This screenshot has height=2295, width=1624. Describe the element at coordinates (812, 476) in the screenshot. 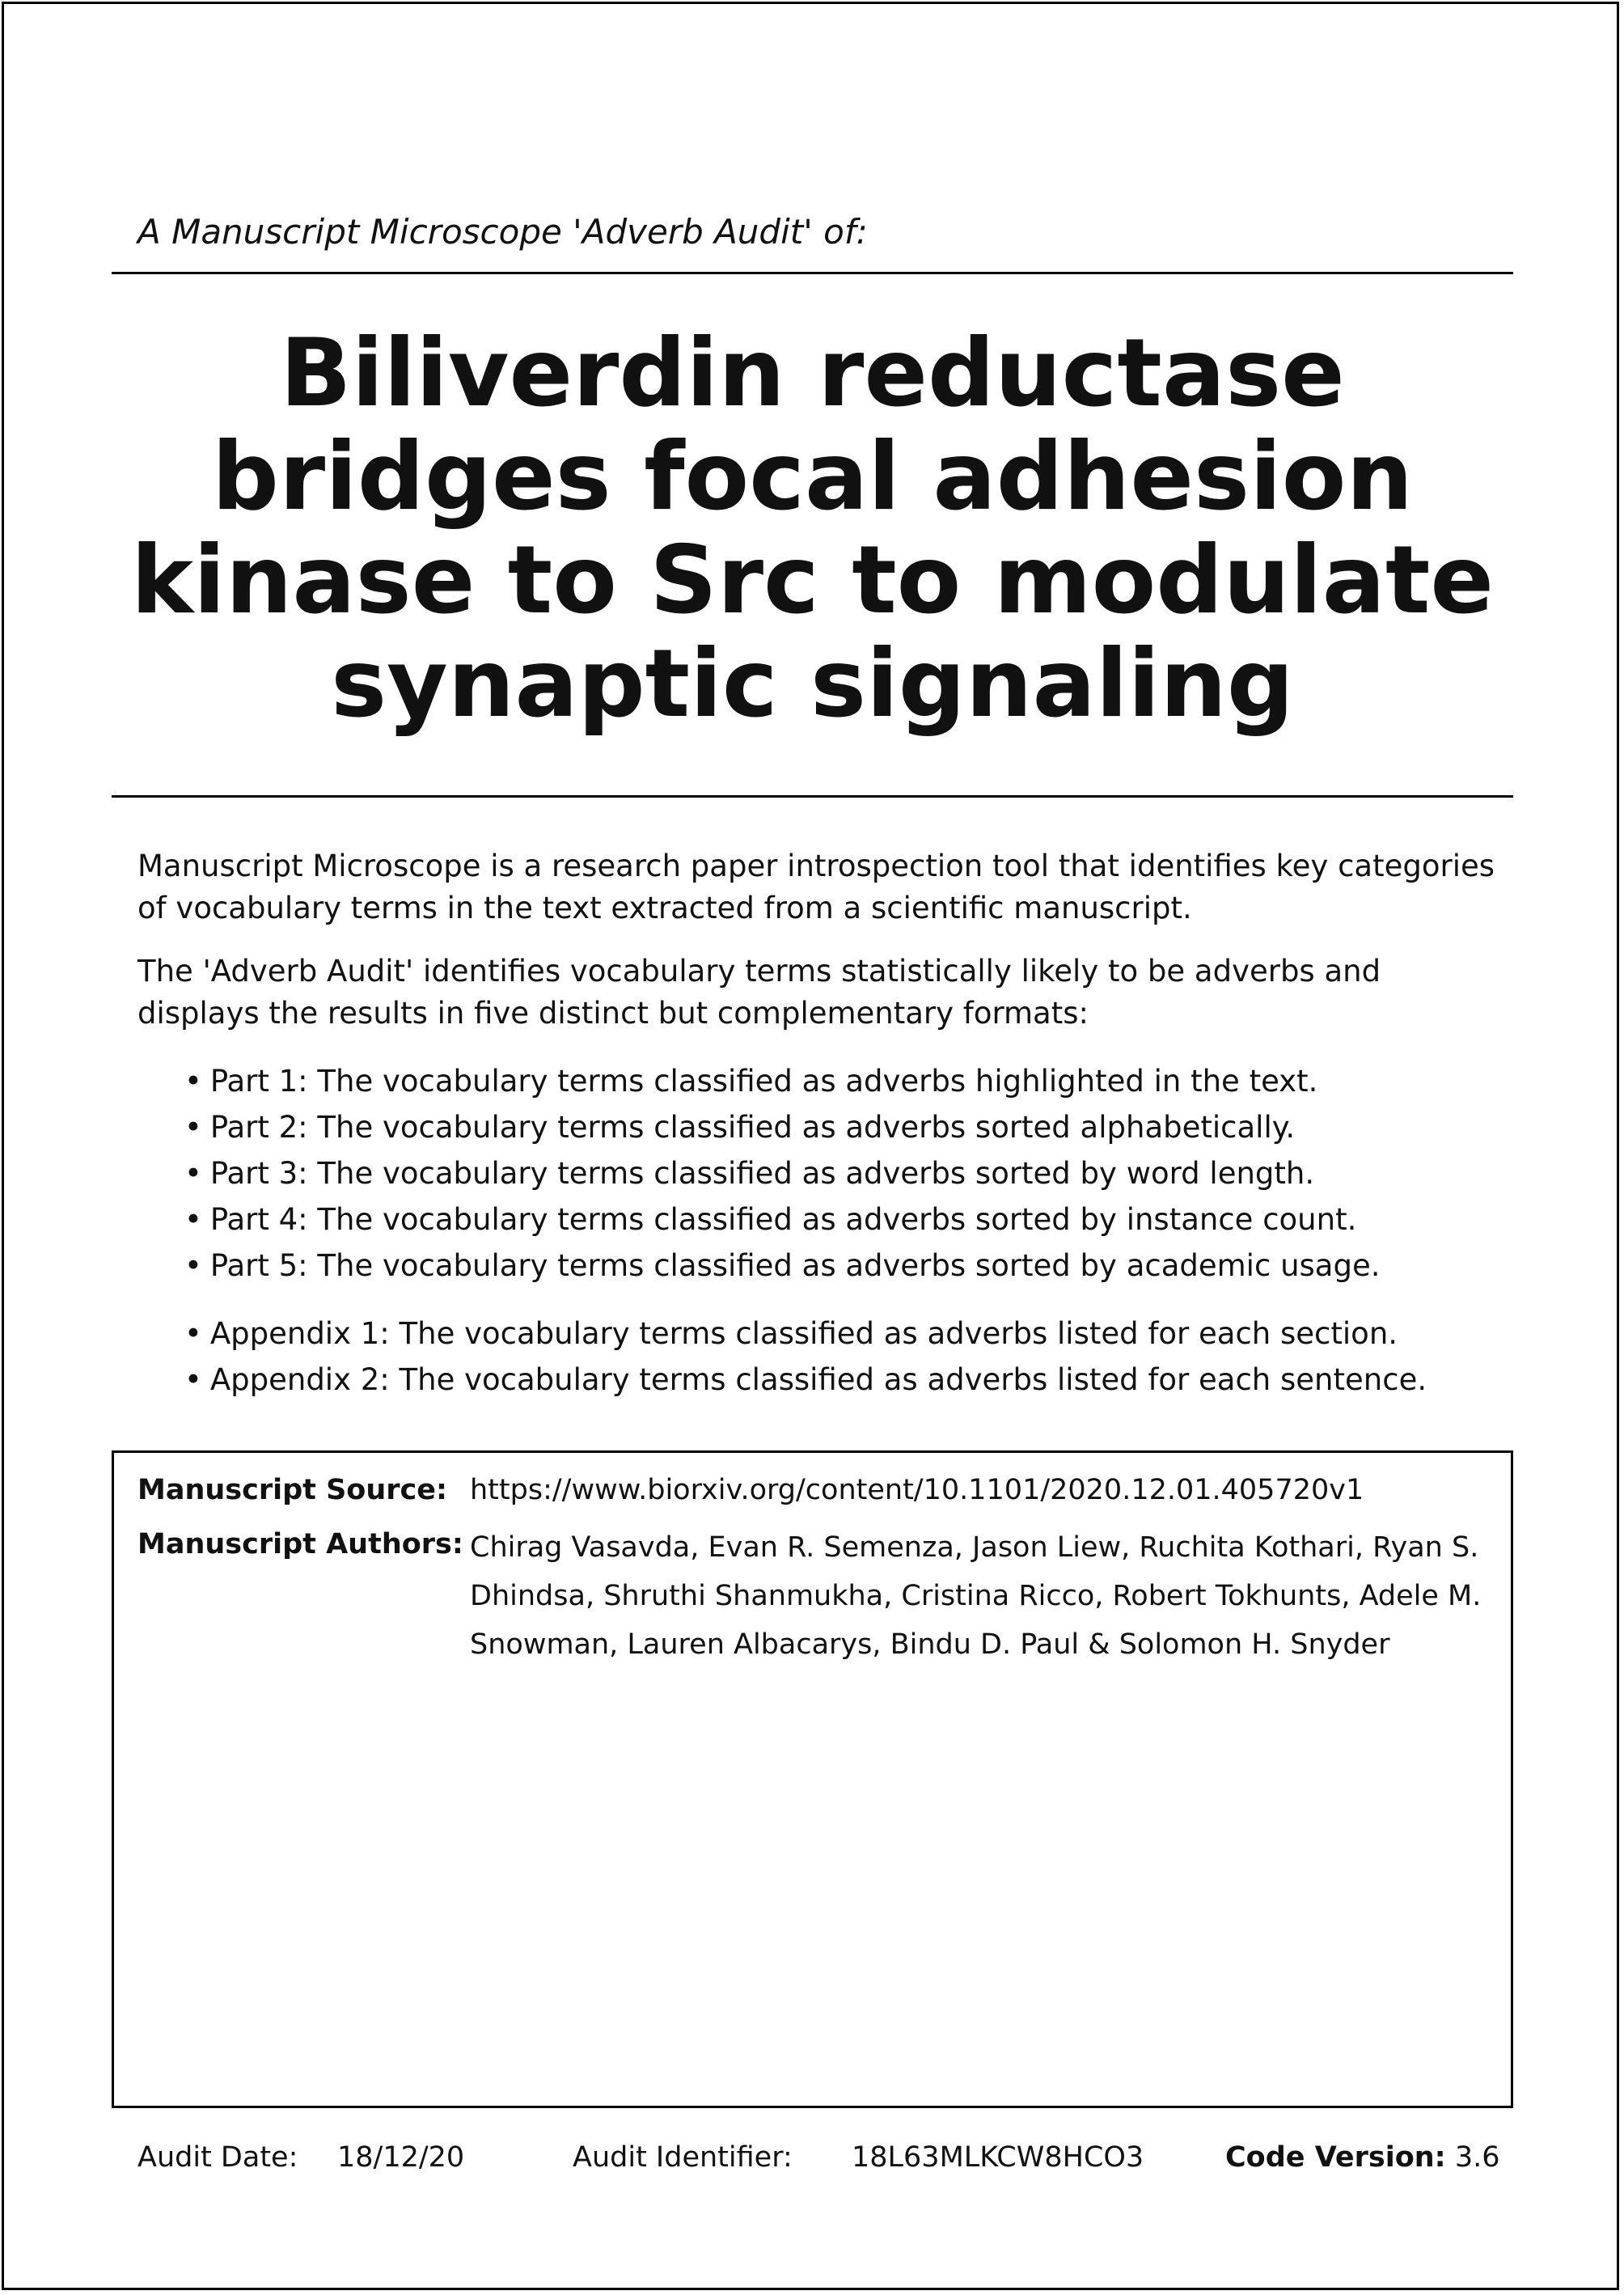

I see `title-line: bridges focal adhesion` at that location.